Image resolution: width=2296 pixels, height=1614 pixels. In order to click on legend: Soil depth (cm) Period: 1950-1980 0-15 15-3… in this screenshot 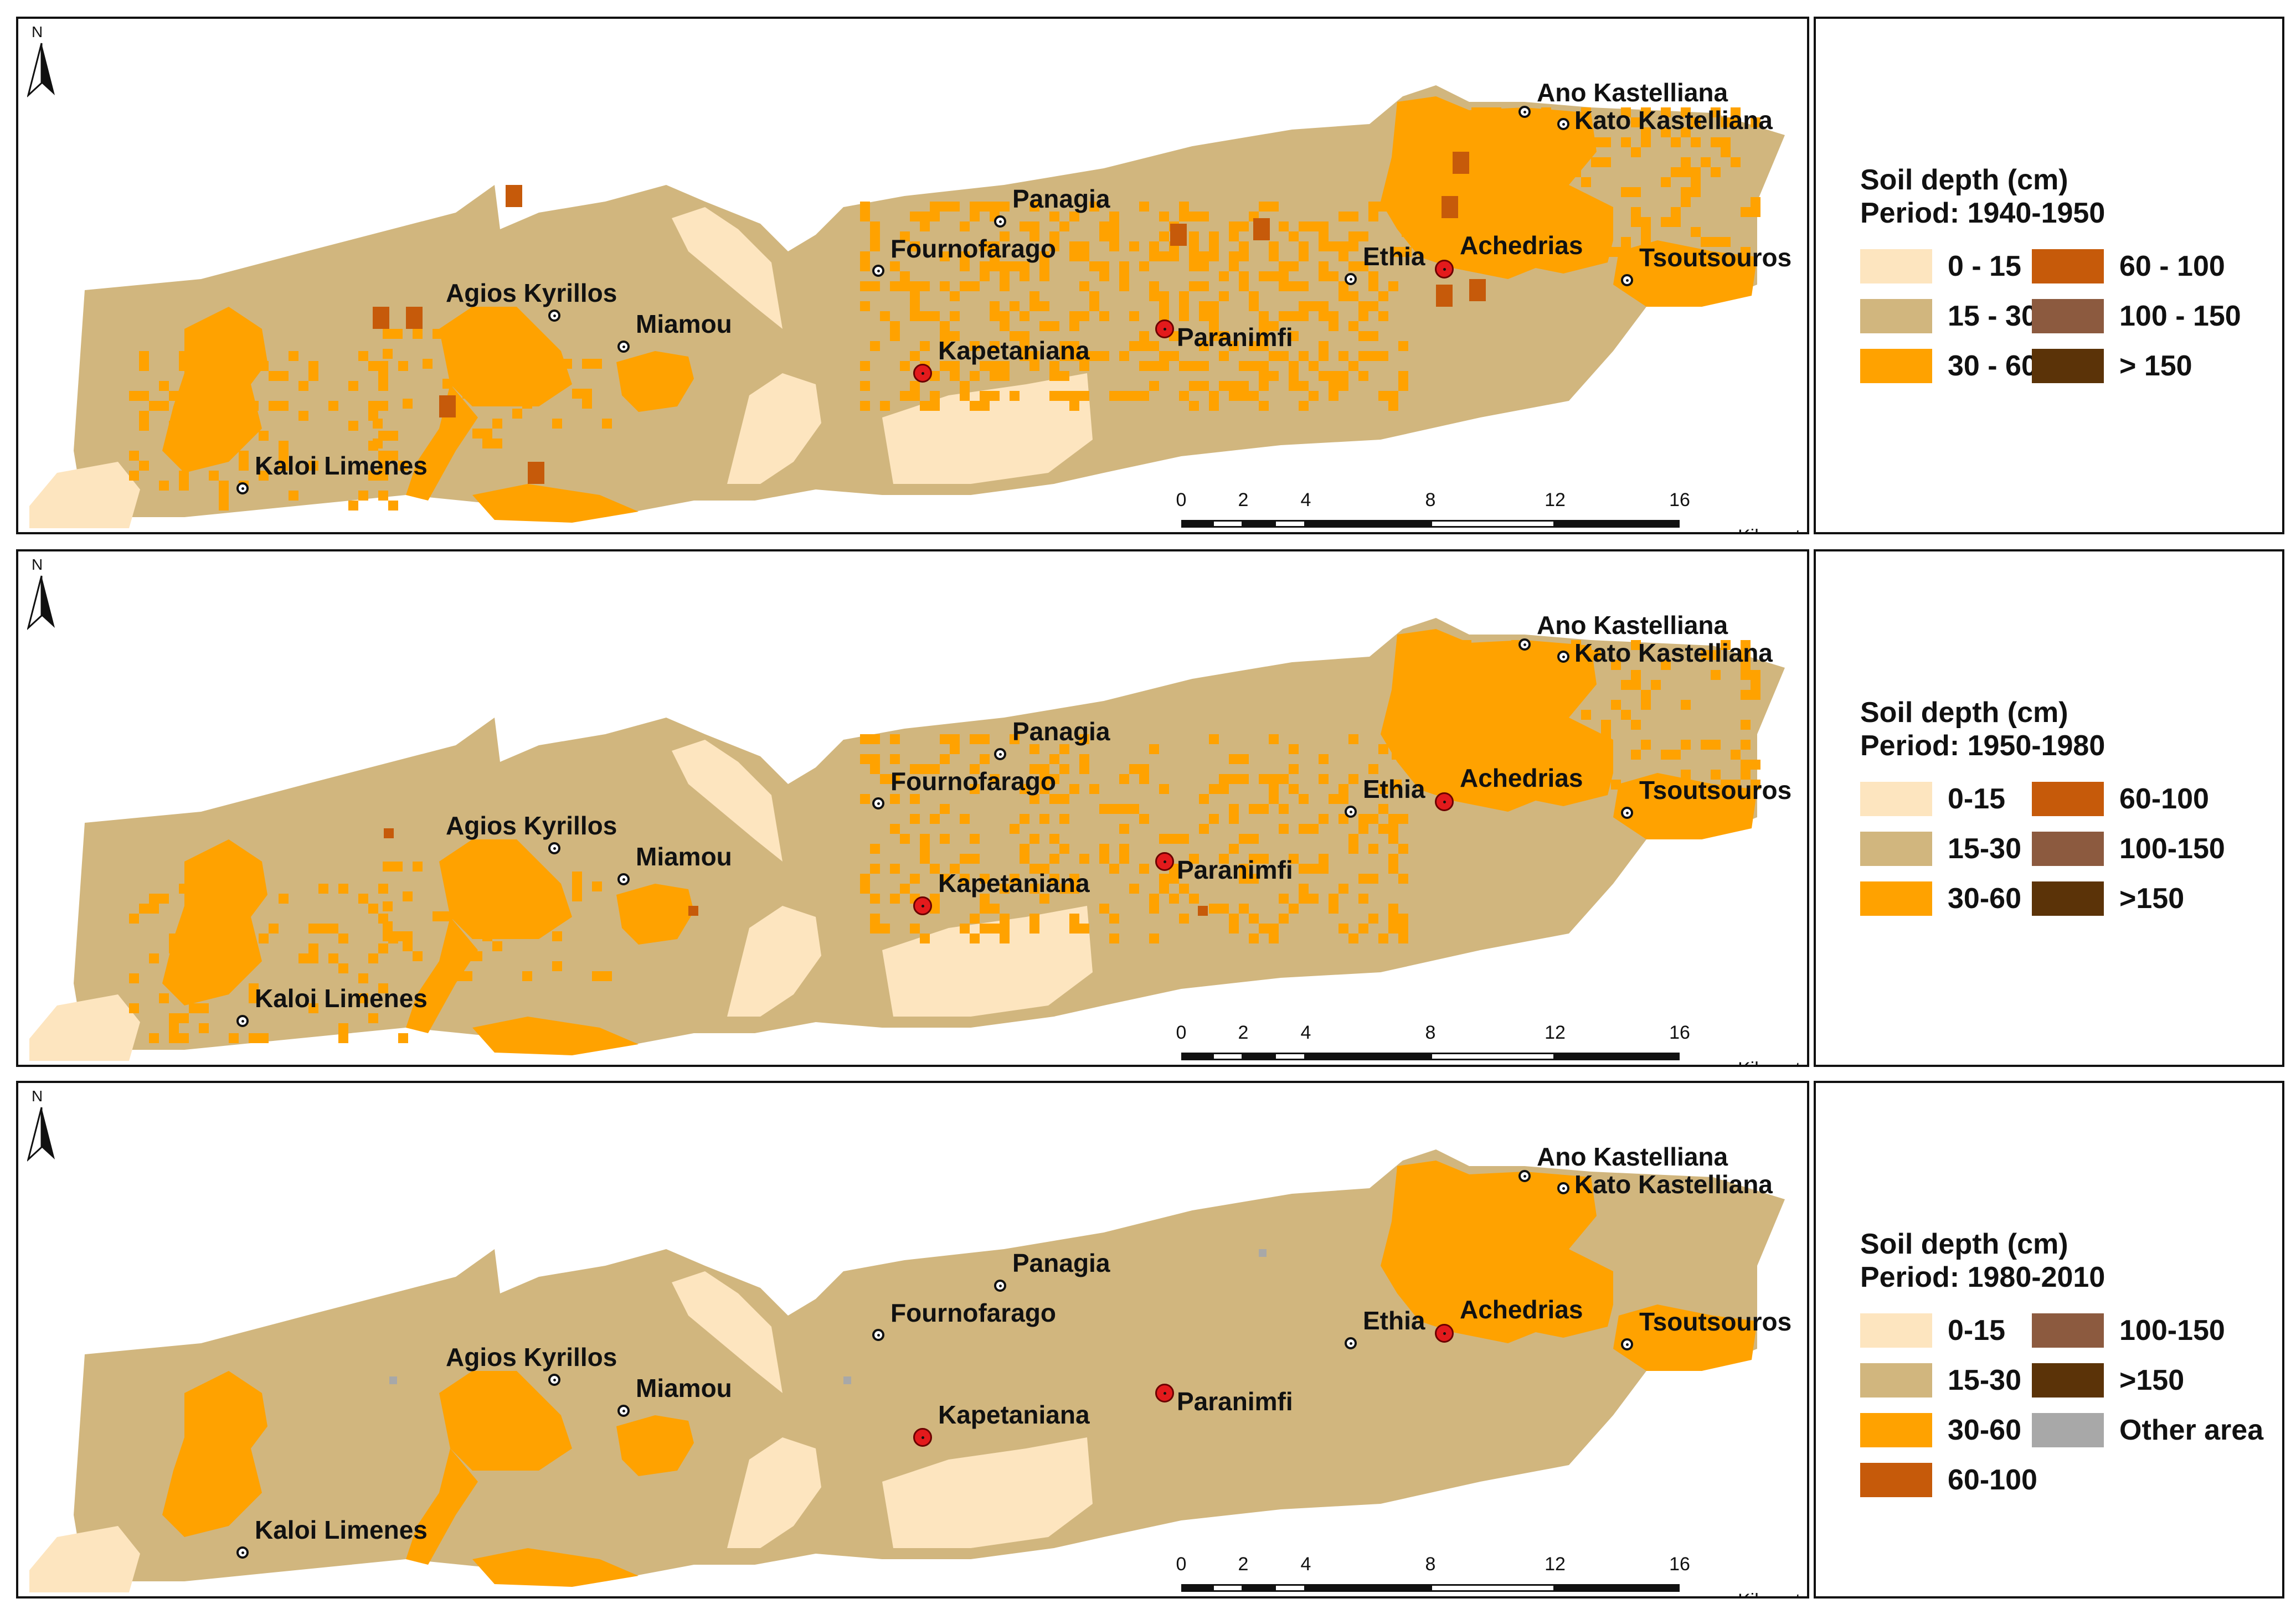, I will do `click(2049, 808)`.